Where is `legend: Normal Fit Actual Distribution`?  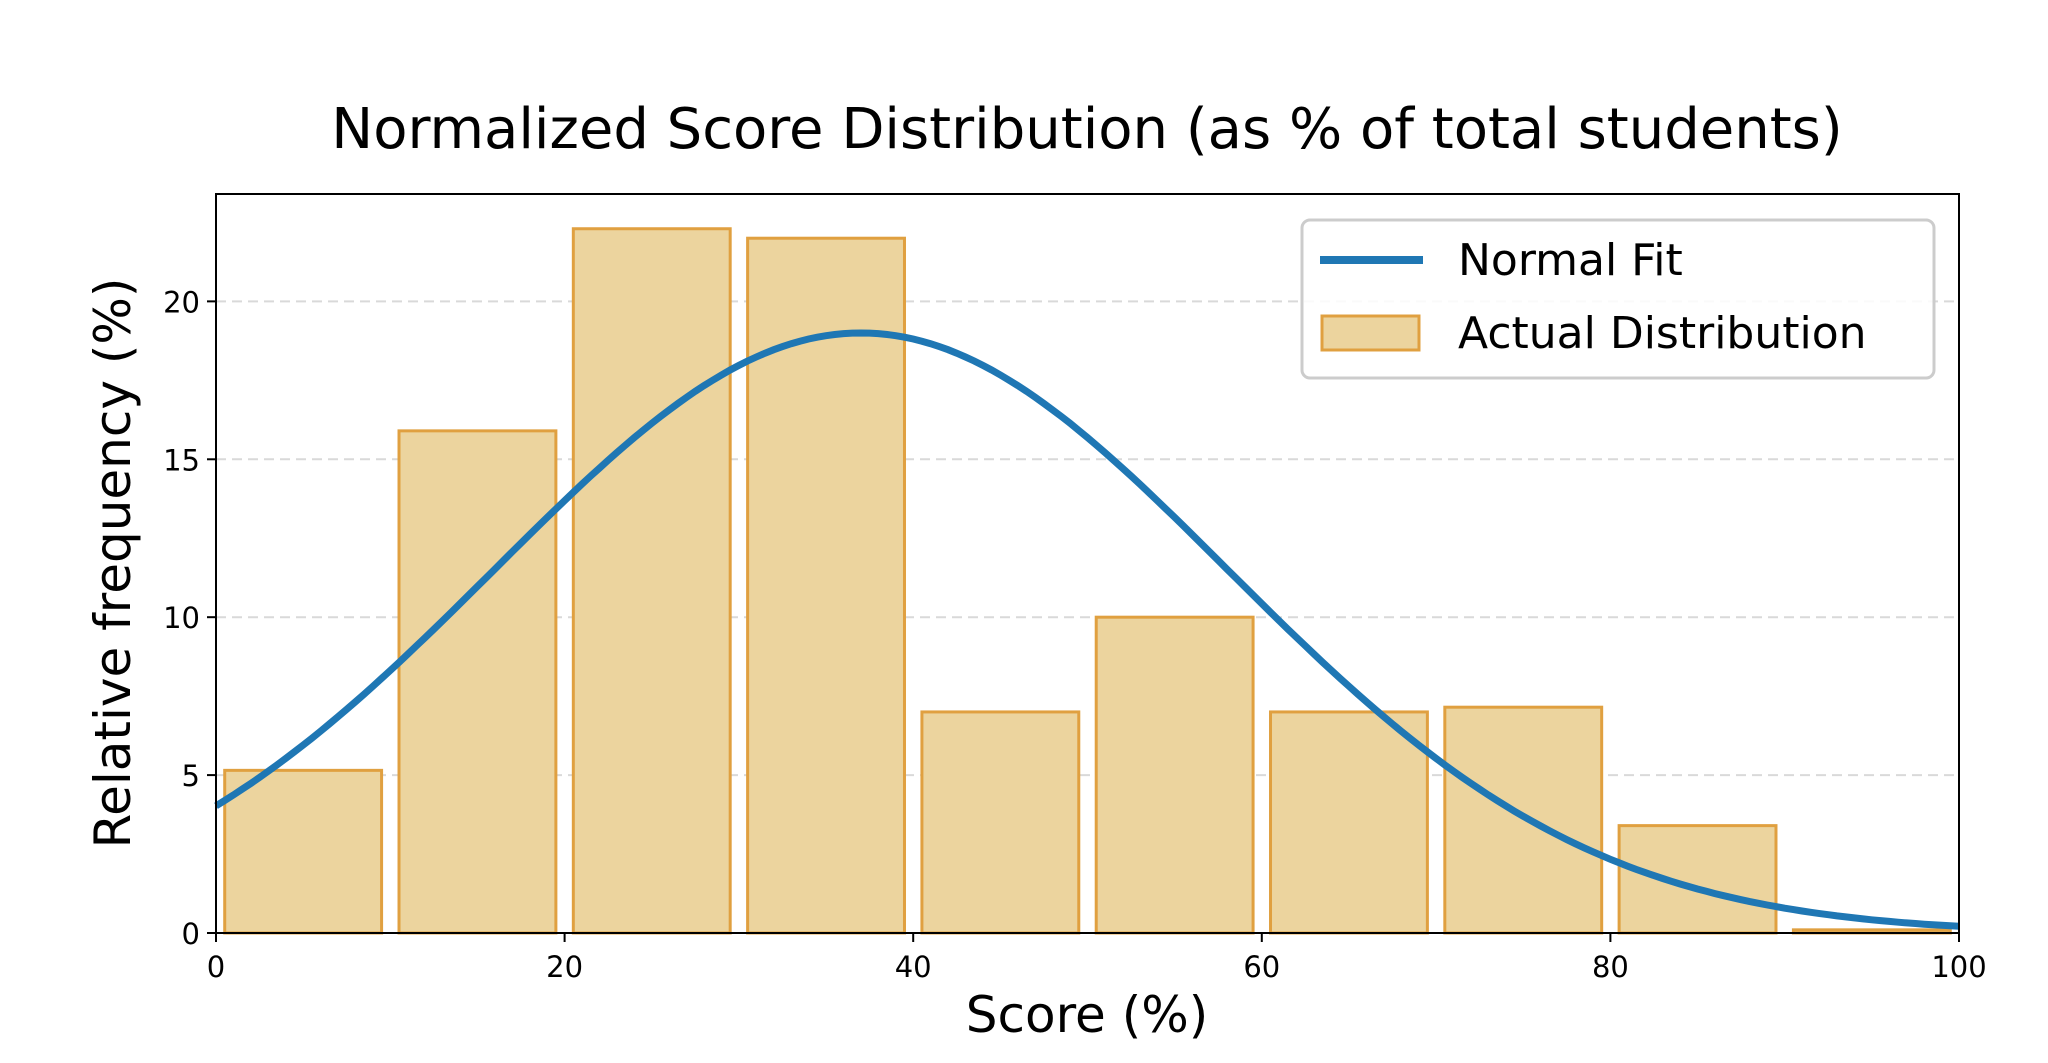
legend: Normal Fit Actual Distribution is located at coordinates (1618, 299).